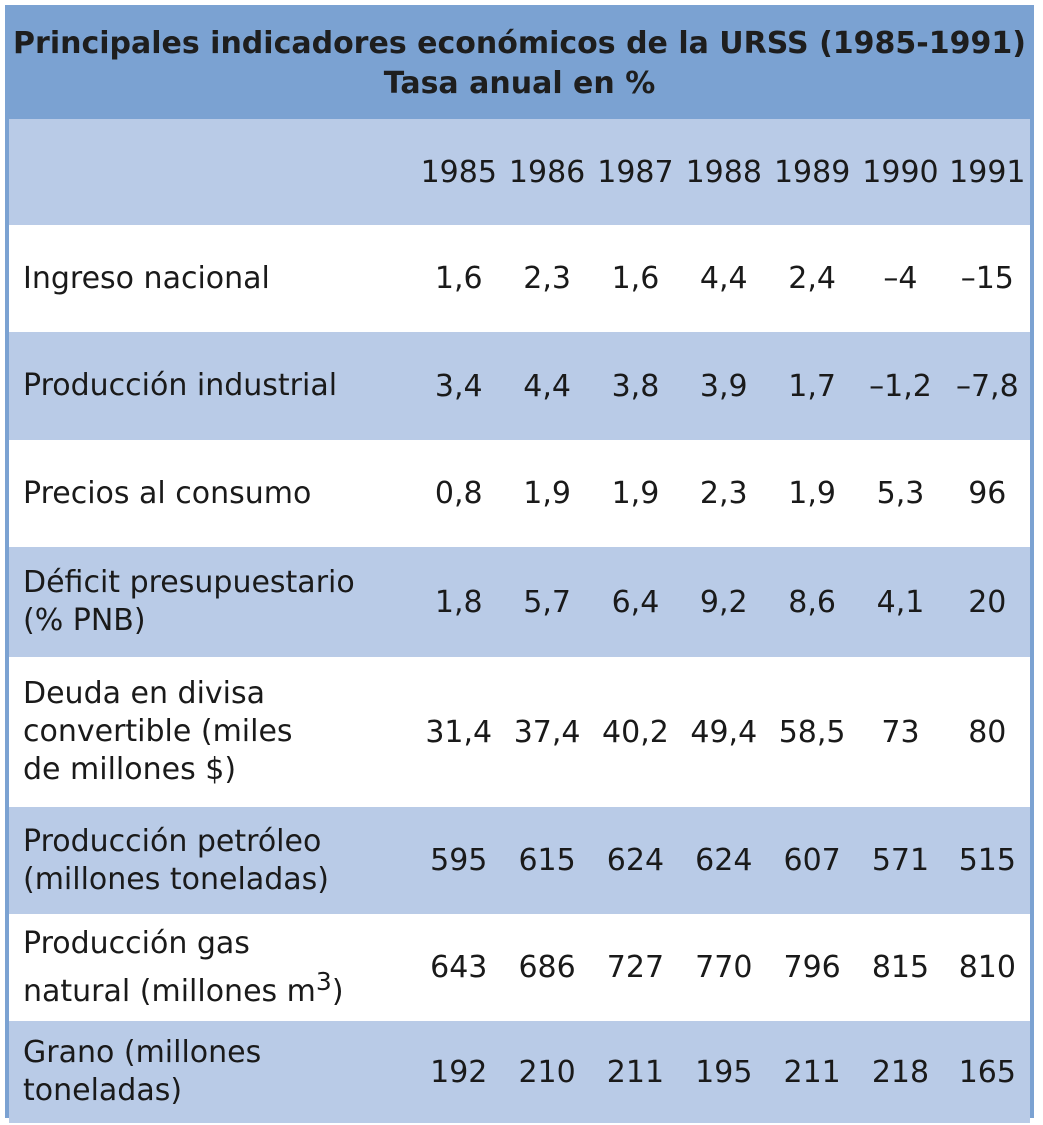  What do you see at coordinates (987, 386) in the screenshot?
I see `value-cell: –7,8` at bounding box center [987, 386].